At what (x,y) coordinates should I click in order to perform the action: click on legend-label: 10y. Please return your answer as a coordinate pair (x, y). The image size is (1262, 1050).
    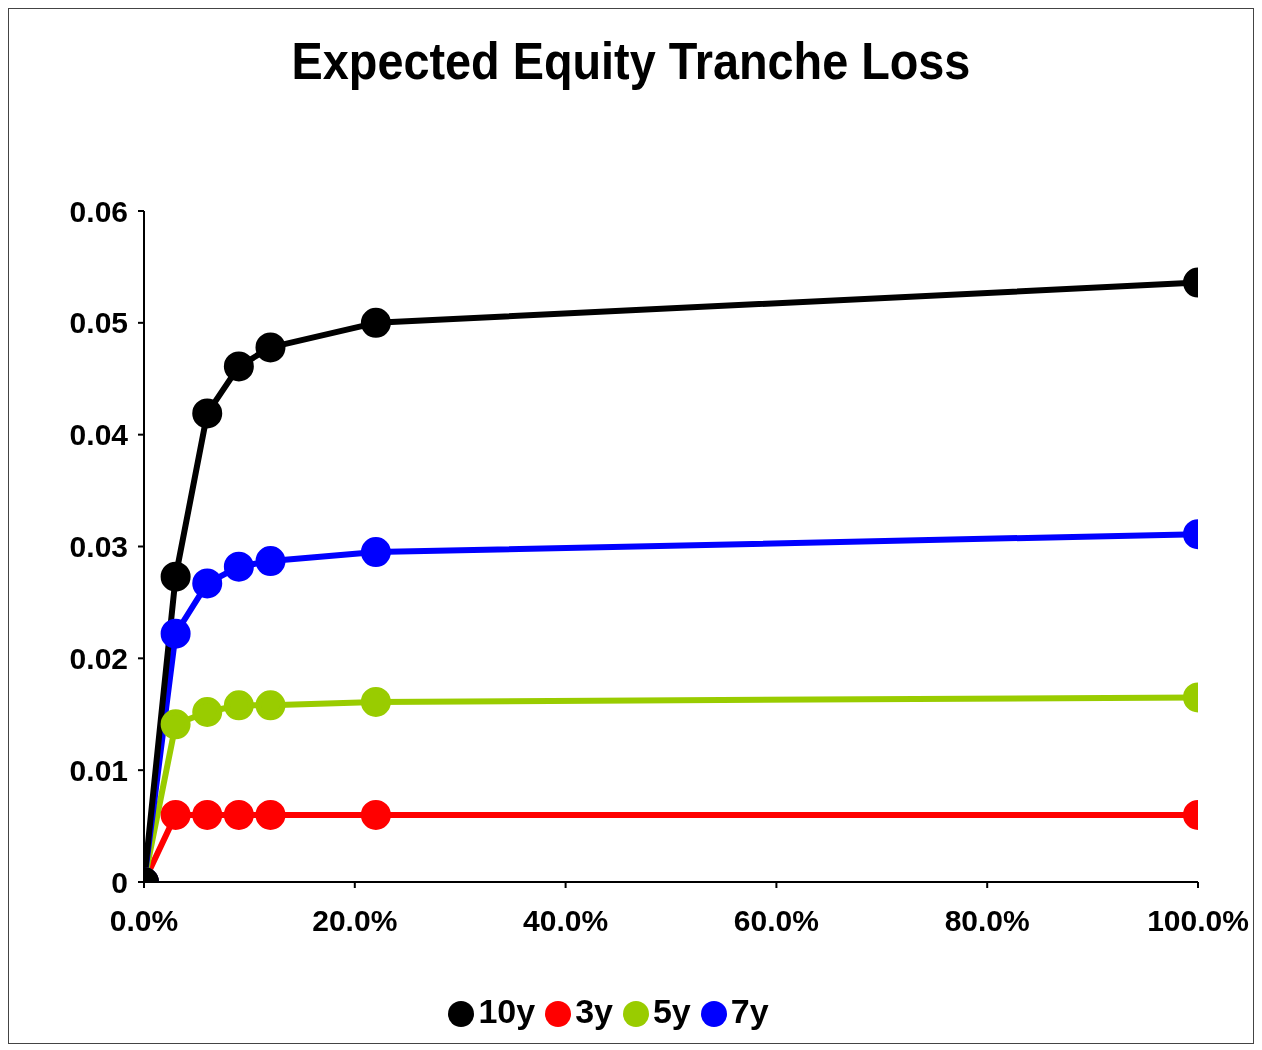
    Looking at the image, I should click on (507, 1011).